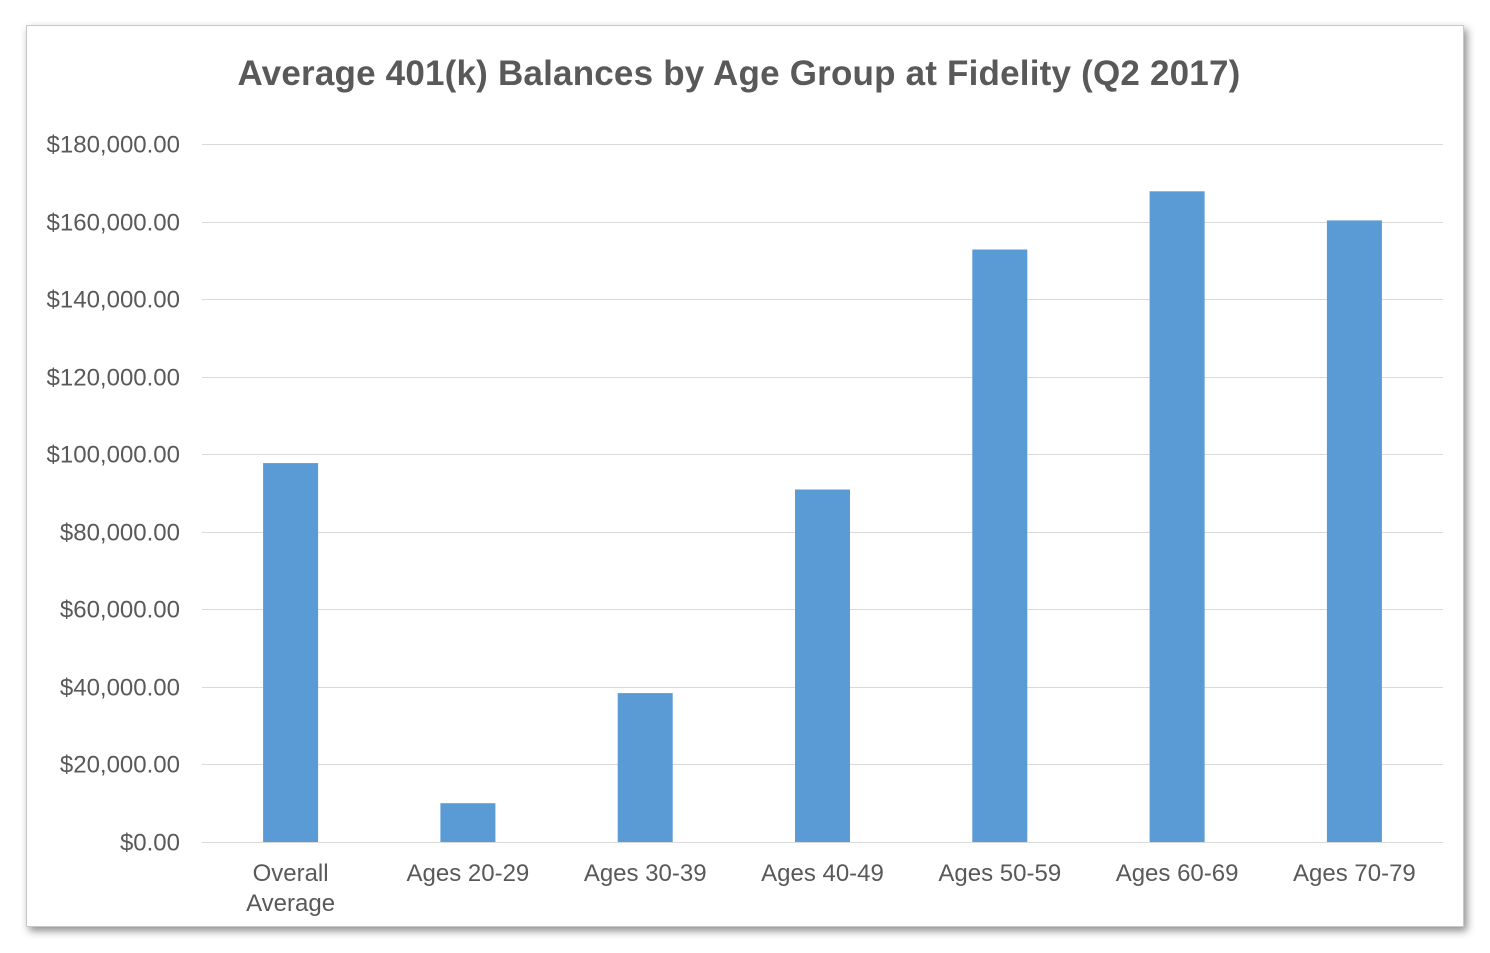  I want to click on x-tick-label: Ages 30-39, so click(645, 873).